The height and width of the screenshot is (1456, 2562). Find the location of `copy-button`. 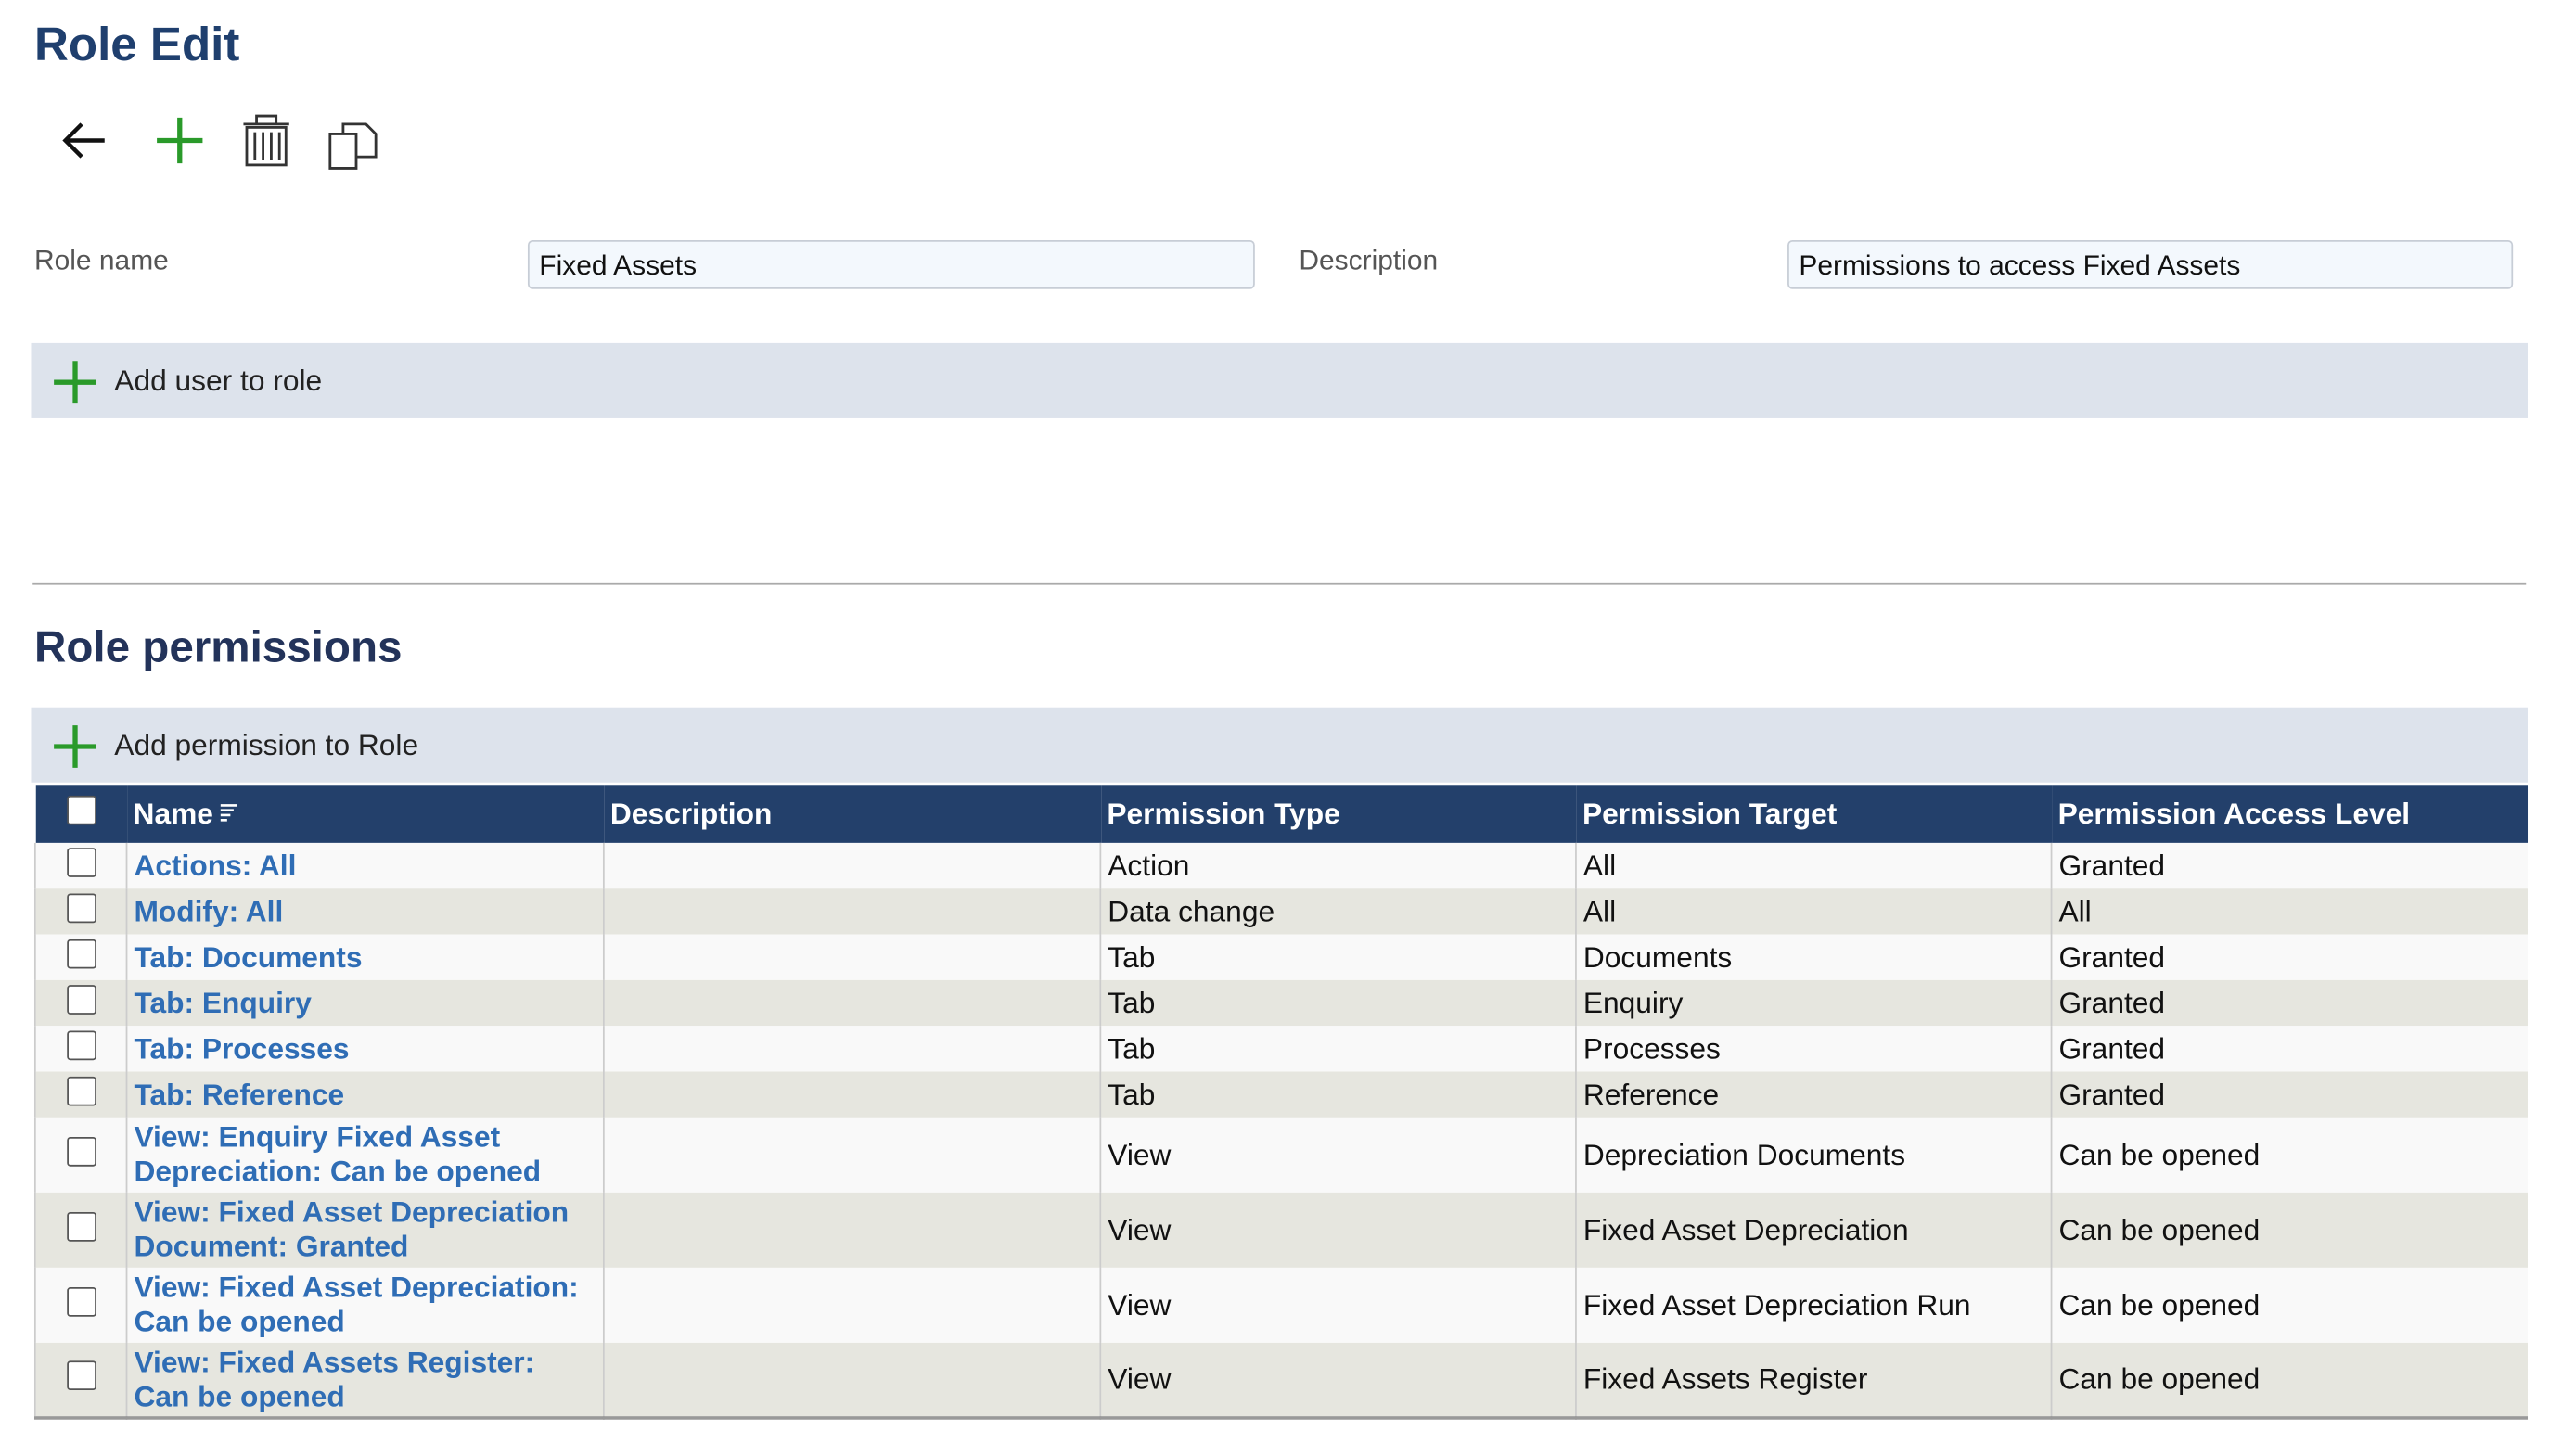

copy-button is located at coordinates (353, 146).